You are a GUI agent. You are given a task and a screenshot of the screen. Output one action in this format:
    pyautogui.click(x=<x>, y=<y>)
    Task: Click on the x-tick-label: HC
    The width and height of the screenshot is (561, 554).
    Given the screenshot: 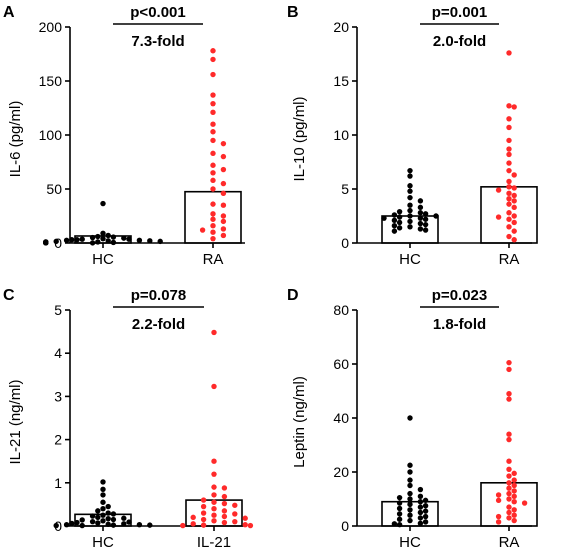 What is the action you would take?
    pyautogui.click(x=103, y=259)
    